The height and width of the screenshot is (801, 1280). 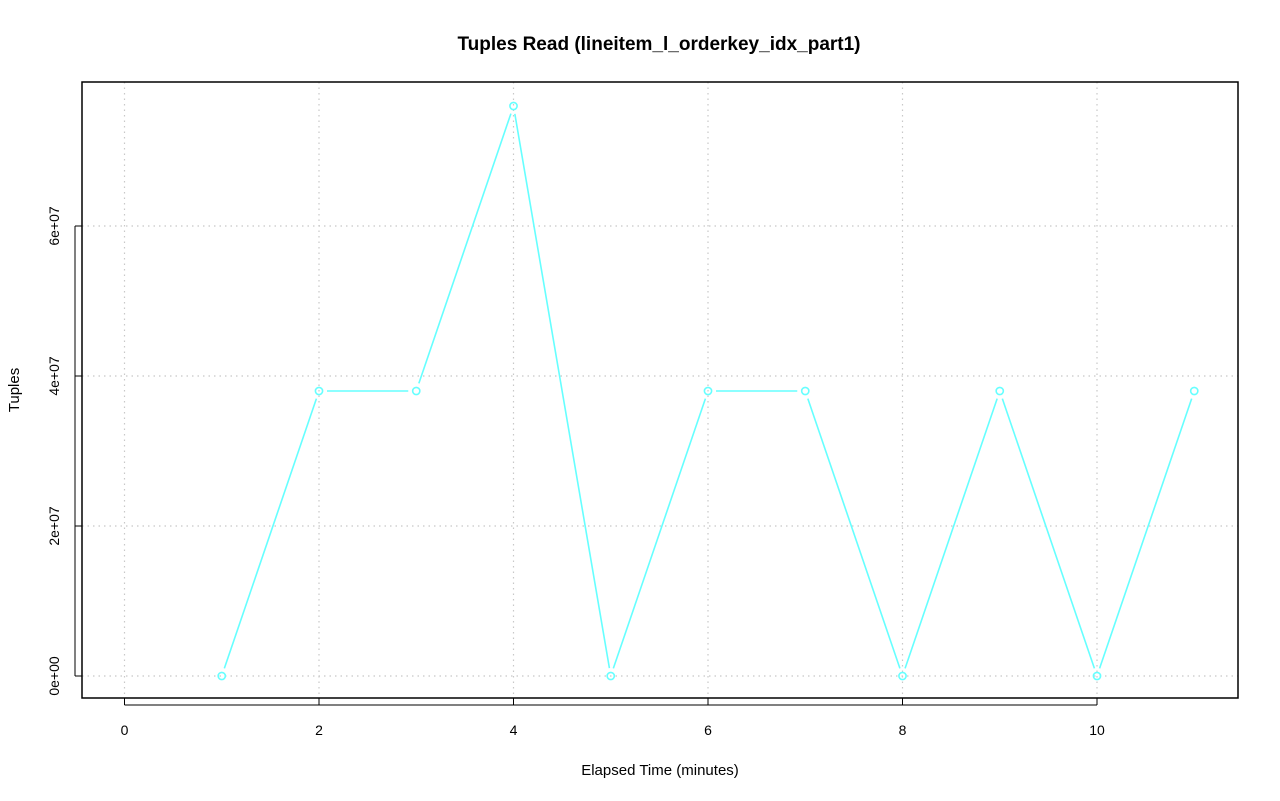 What do you see at coordinates (64, 451) in the screenshot?
I see `y-axis: 0e+00 2e+07 4e+07 6e+07` at bounding box center [64, 451].